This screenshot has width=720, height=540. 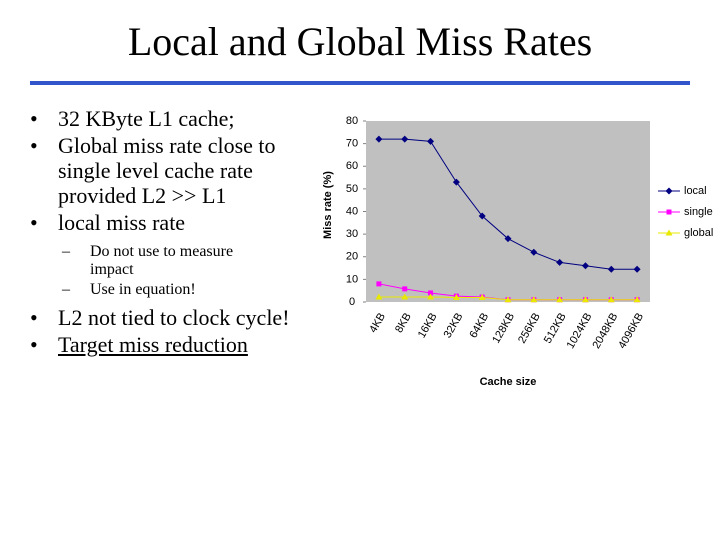 I want to click on y-tick-label: 40, so click(x=352, y=211).